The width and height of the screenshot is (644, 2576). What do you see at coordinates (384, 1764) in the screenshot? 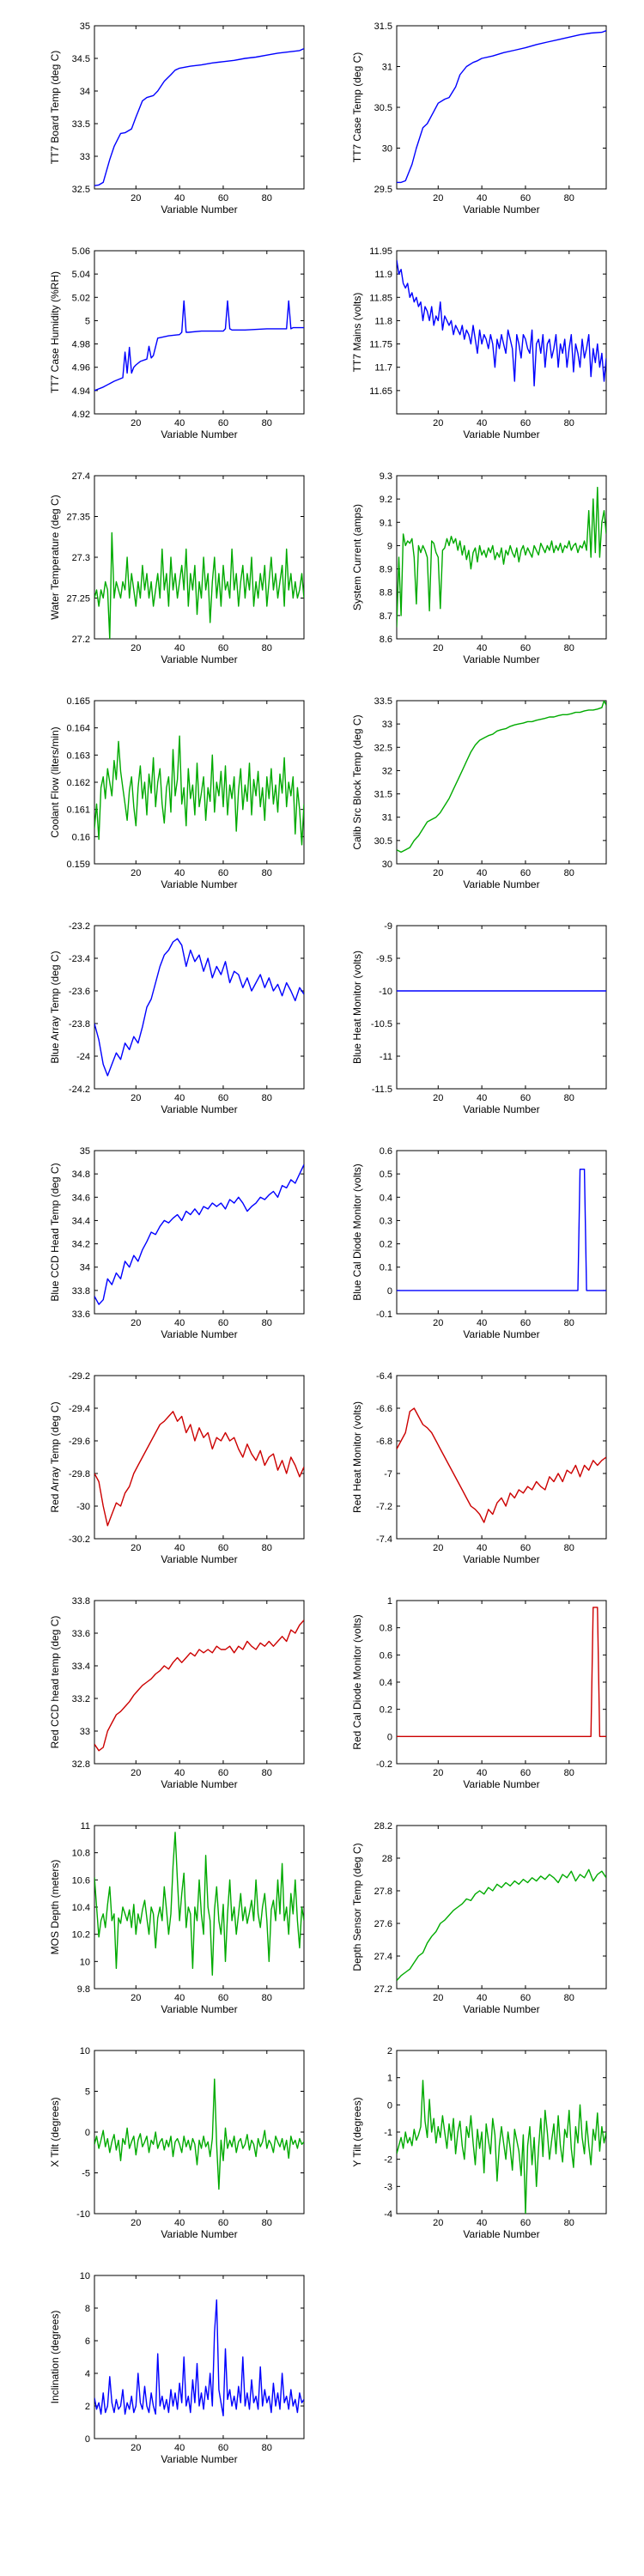
I see `y-tick-label: -0.2` at bounding box center [384, 1764].